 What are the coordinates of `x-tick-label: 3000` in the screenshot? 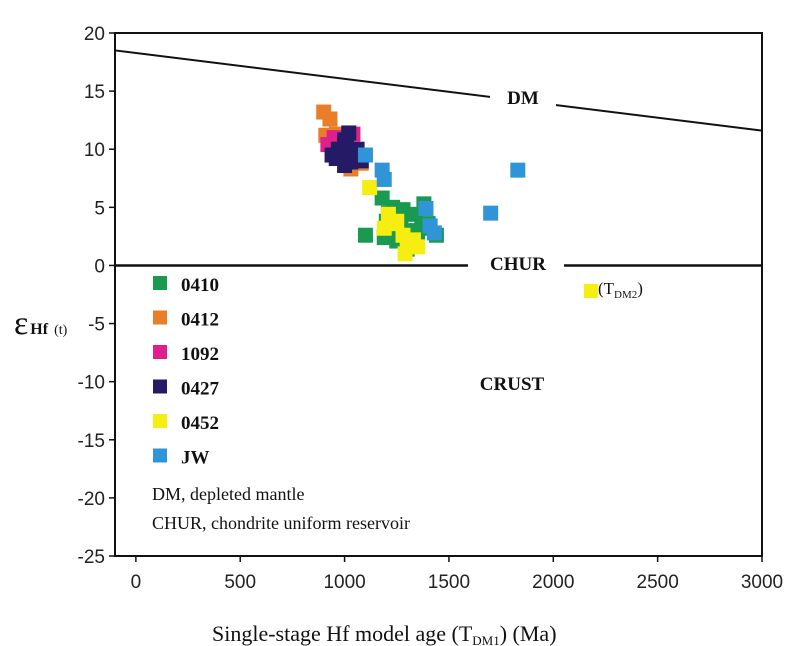 It's located at (762, 582).